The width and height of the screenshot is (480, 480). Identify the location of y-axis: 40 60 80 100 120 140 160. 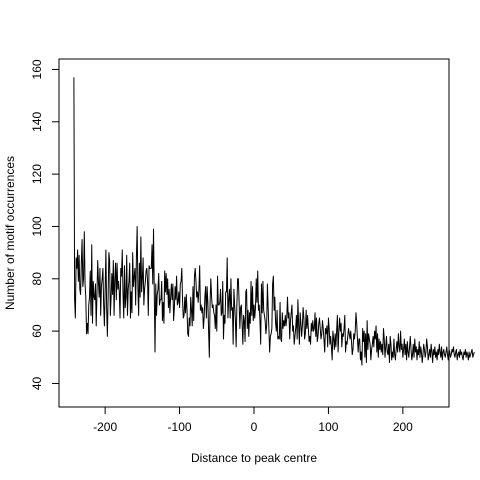
(44, 224).